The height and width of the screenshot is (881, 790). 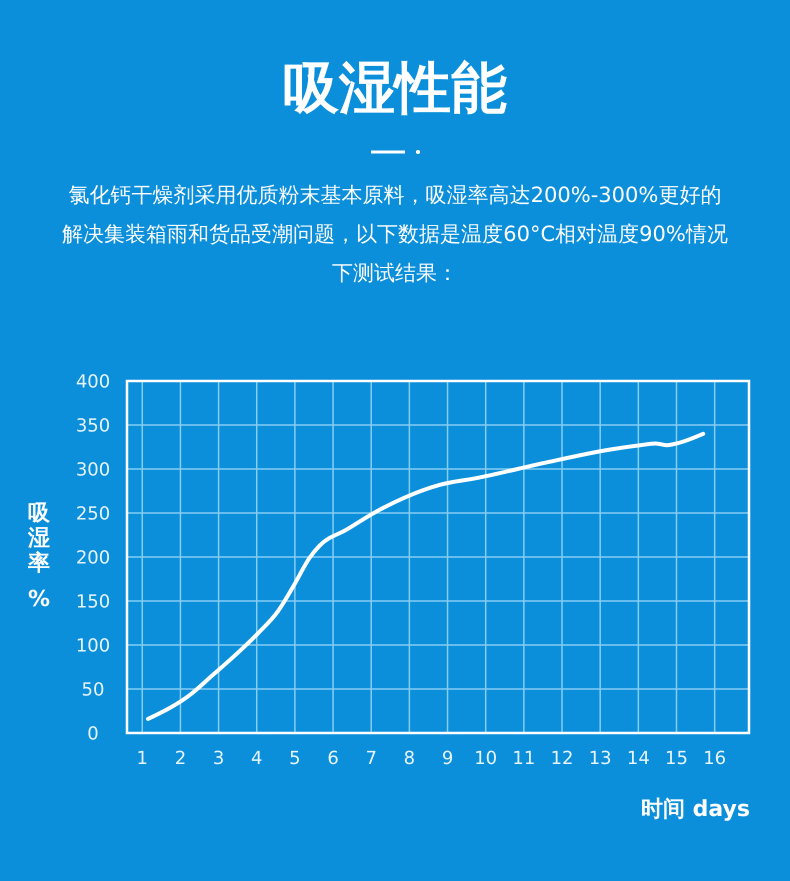 What do you see at coordinates (524, 758) in the screenshot?
I see `x-tick-label: 11` at bounding box center [524, 758].